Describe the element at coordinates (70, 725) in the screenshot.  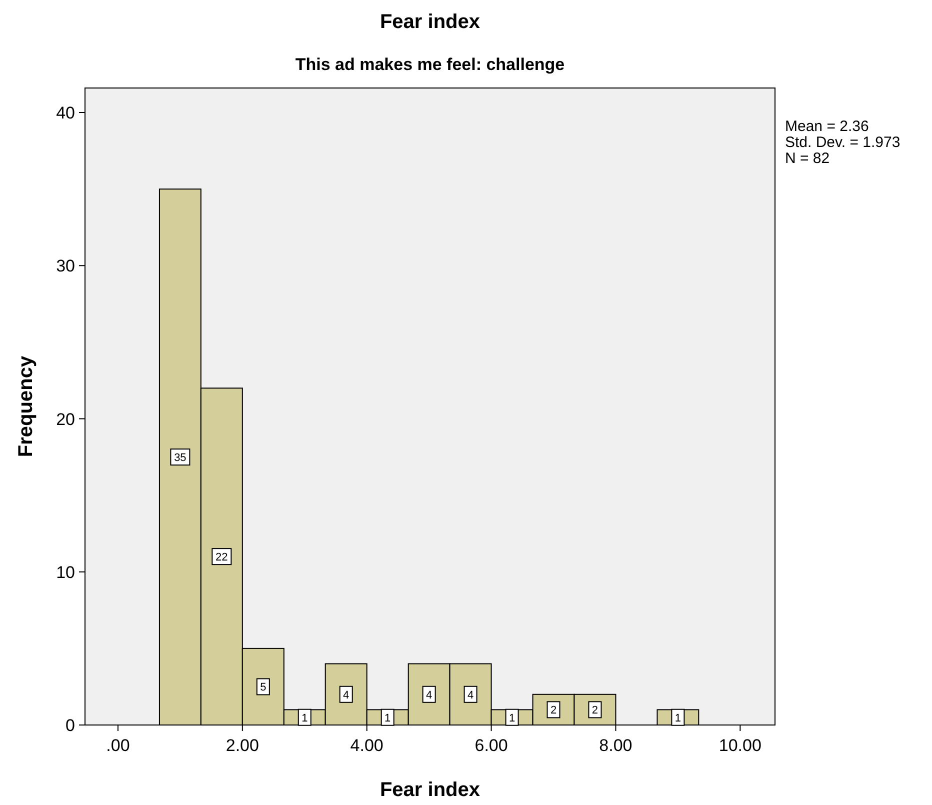
I see `y-tick-label: 0` at that location.